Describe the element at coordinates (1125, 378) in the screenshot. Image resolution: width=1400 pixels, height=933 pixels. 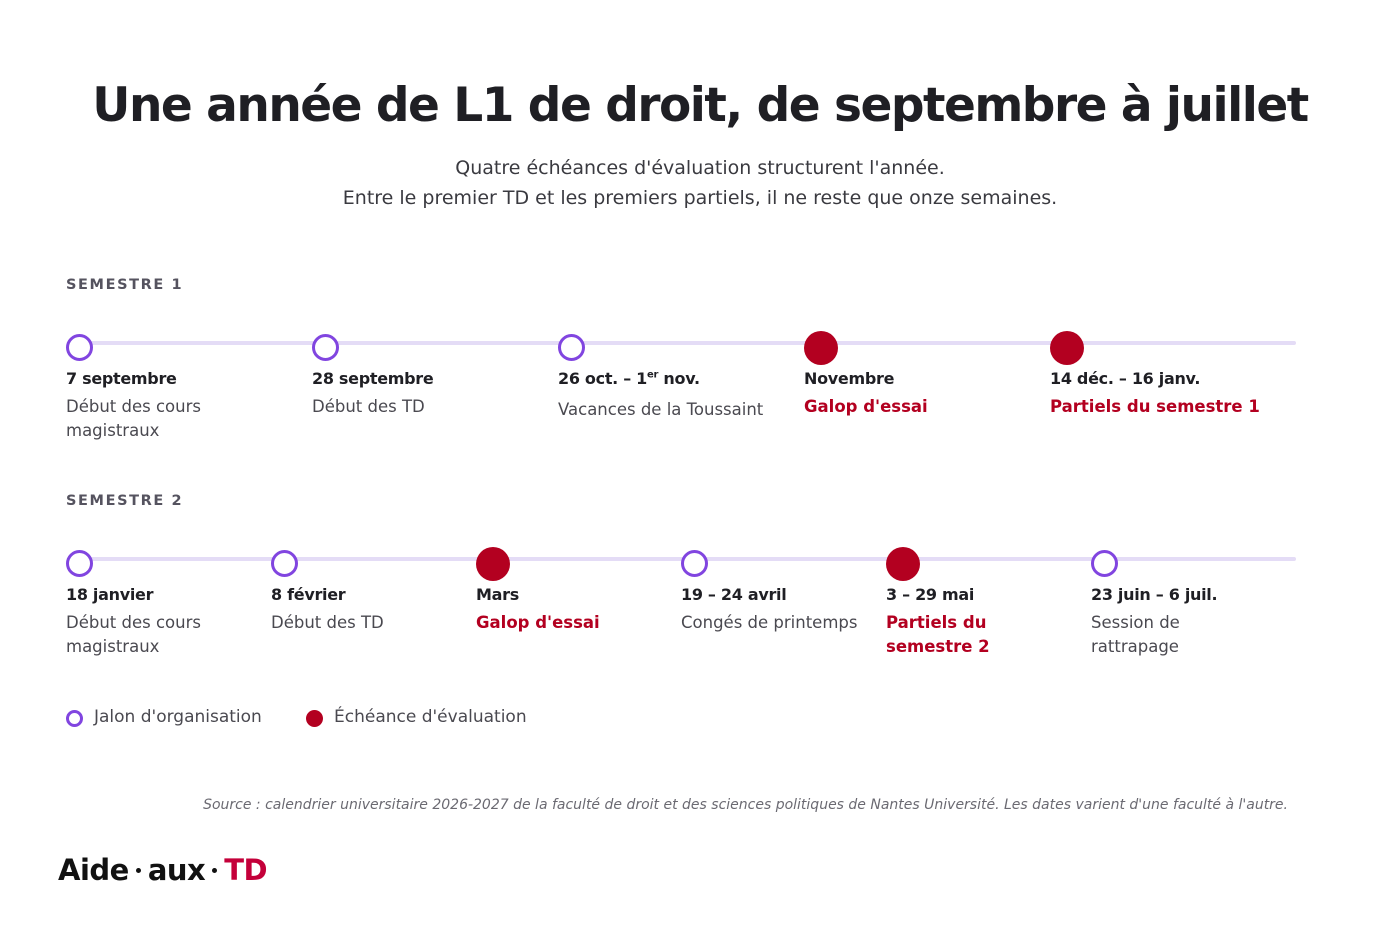
I see `milestone-date: 14 déc. – 16 janv.` at that location.